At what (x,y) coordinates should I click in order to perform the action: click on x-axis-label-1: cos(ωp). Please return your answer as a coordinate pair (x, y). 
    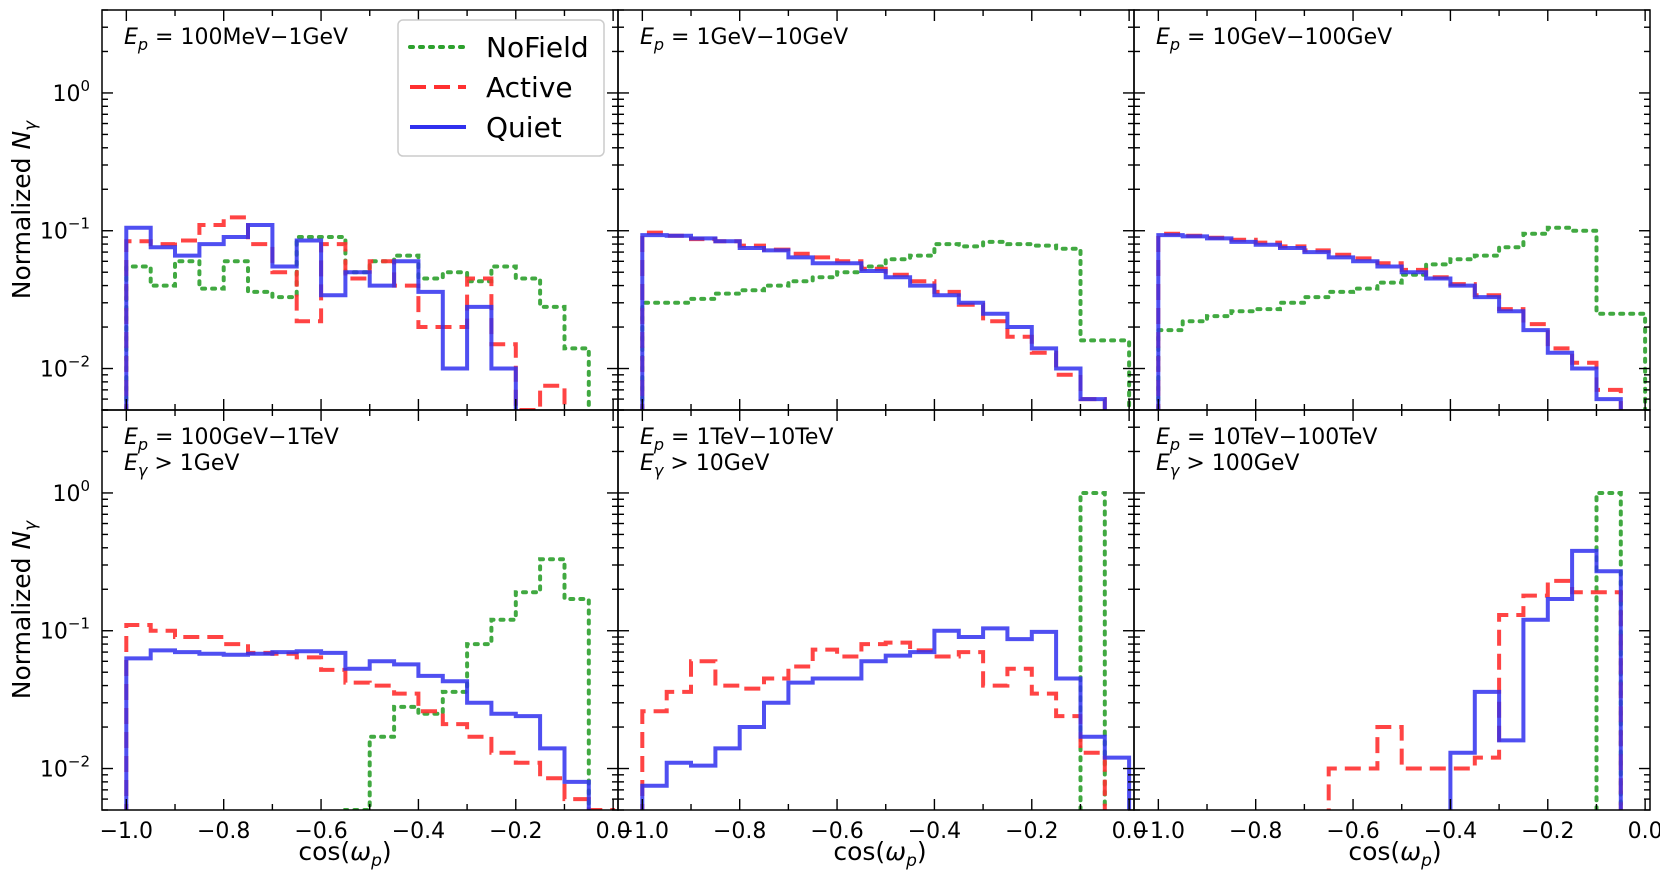
    Looking at the image, I should click on (344, 854).